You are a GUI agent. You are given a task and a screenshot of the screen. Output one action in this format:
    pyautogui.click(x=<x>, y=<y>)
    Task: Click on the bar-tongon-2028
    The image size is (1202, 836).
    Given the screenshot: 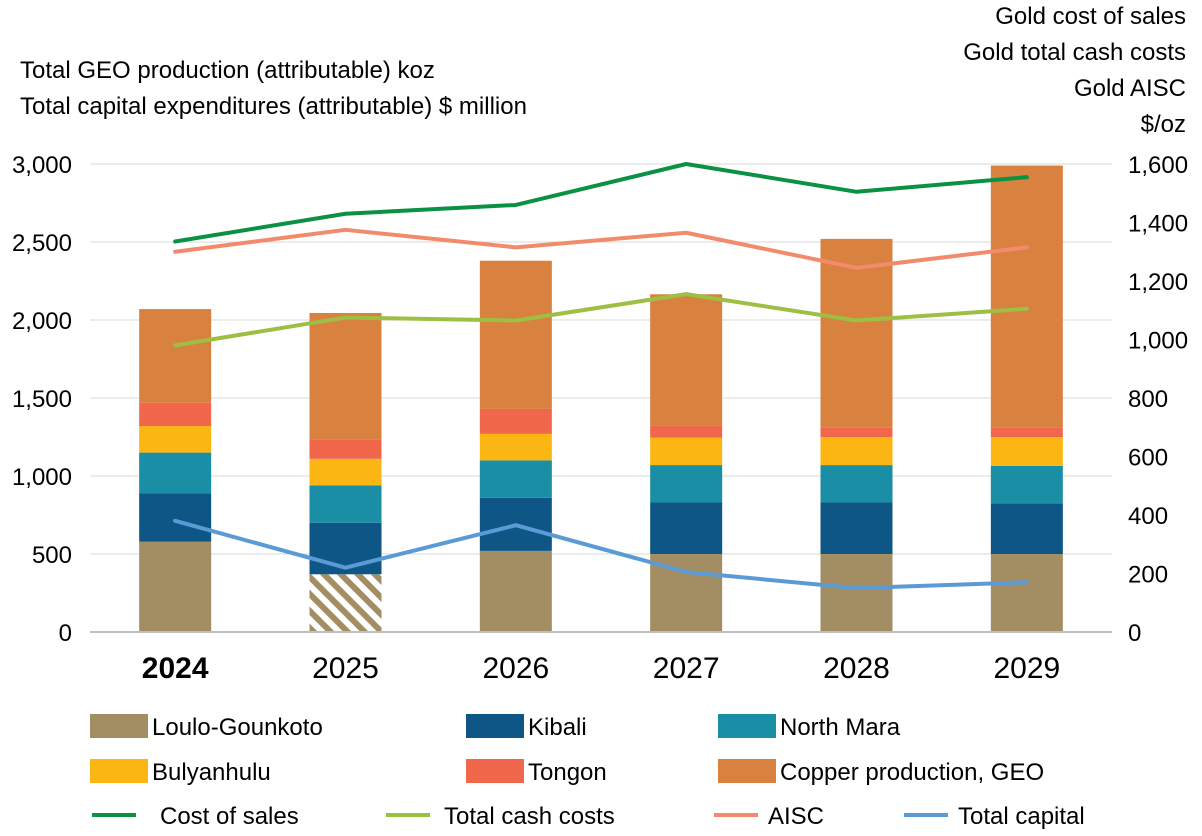 What is the action you would take?
    pyautogui.click(x=856, y=432)
    